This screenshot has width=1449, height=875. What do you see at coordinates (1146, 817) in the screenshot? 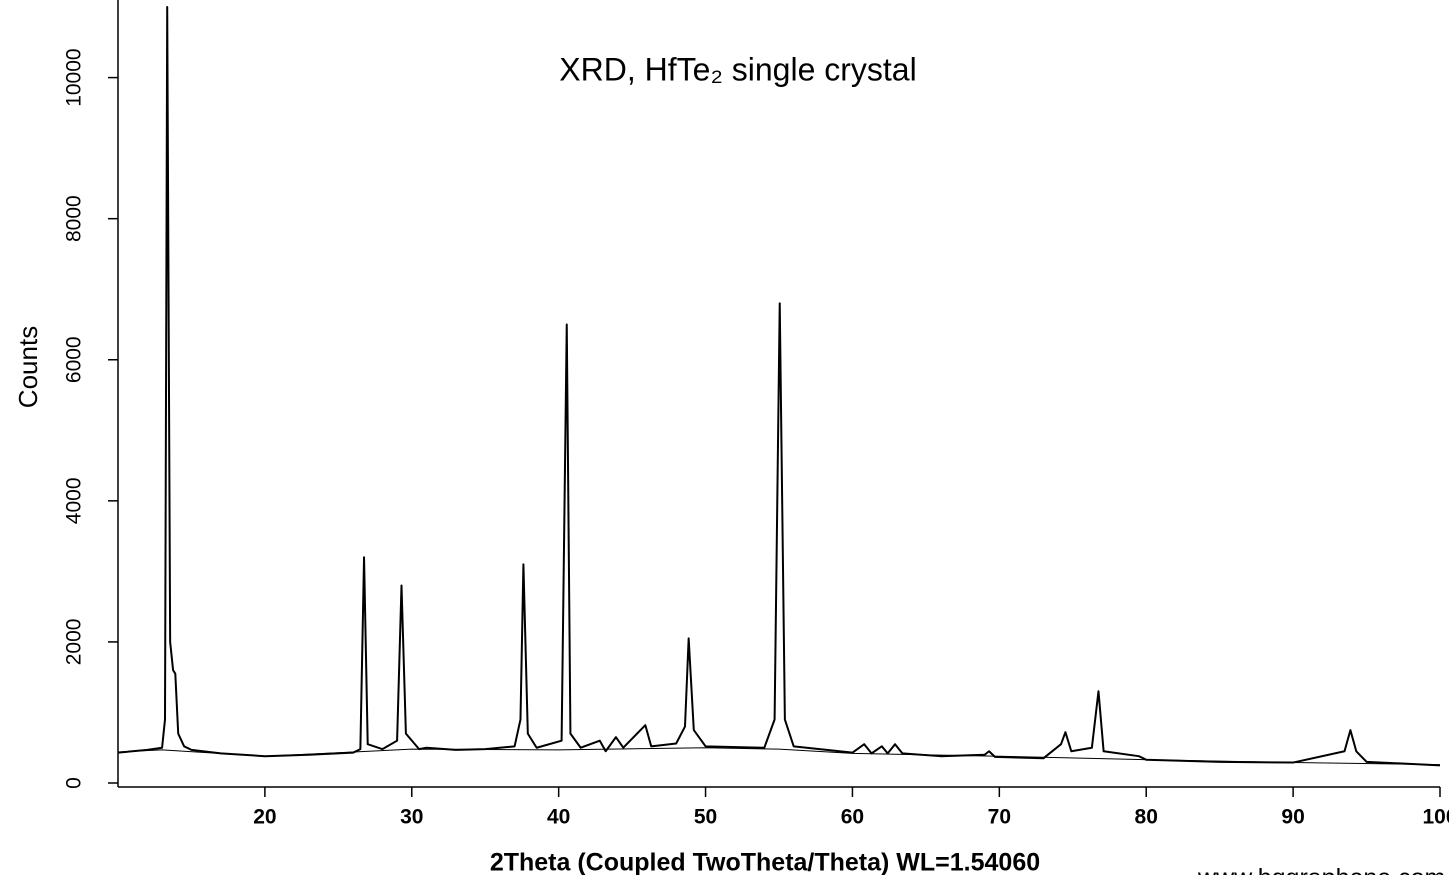
I see `x-tick-label: 80` at bounding box center [1146, 817].